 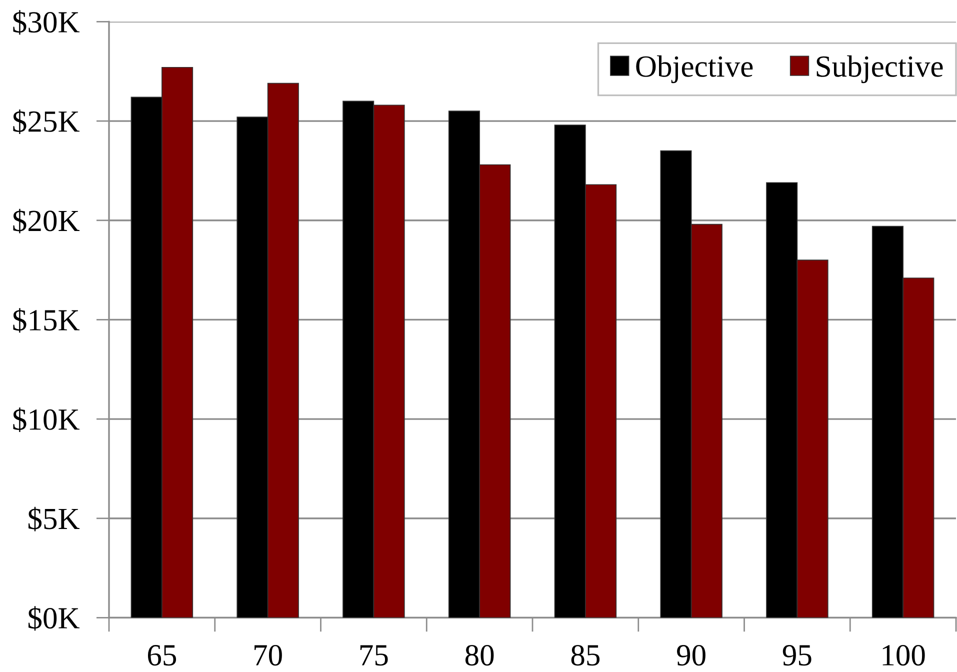 I want to click on x-tick-label: 85, so click(x=585, y=655).